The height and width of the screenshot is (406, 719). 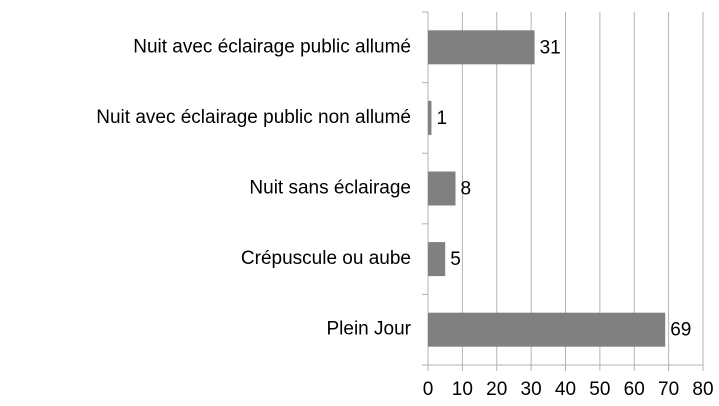 I want to click on x-tick-label: 0, so click(x=428, y=389).